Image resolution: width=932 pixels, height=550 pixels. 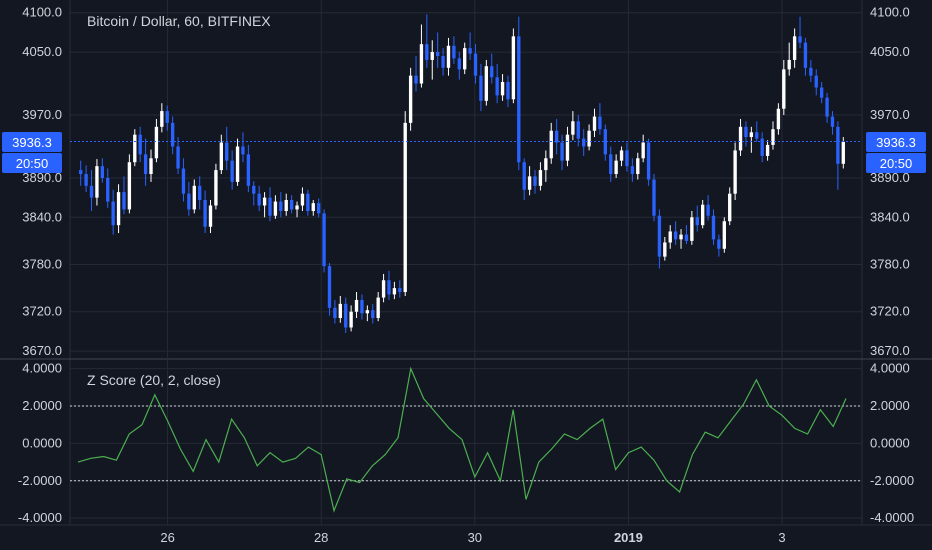 What do you see at coordinates (40, 443) in the screenshot?
I see `indicator-axis-left: 4.0000 2.0000 0.0000 -2.0000 -4.0000` at bounding box center [40, 443].